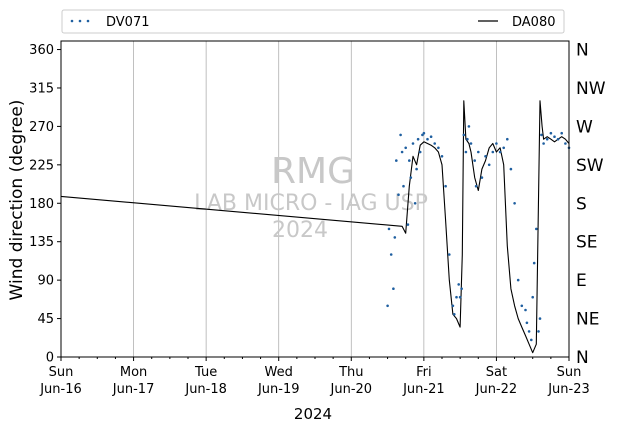  What do you see at coordinates (279, 372) in the screenshot?
I see `x-tick-label-day: Wed` at bounding box center [279, 372].